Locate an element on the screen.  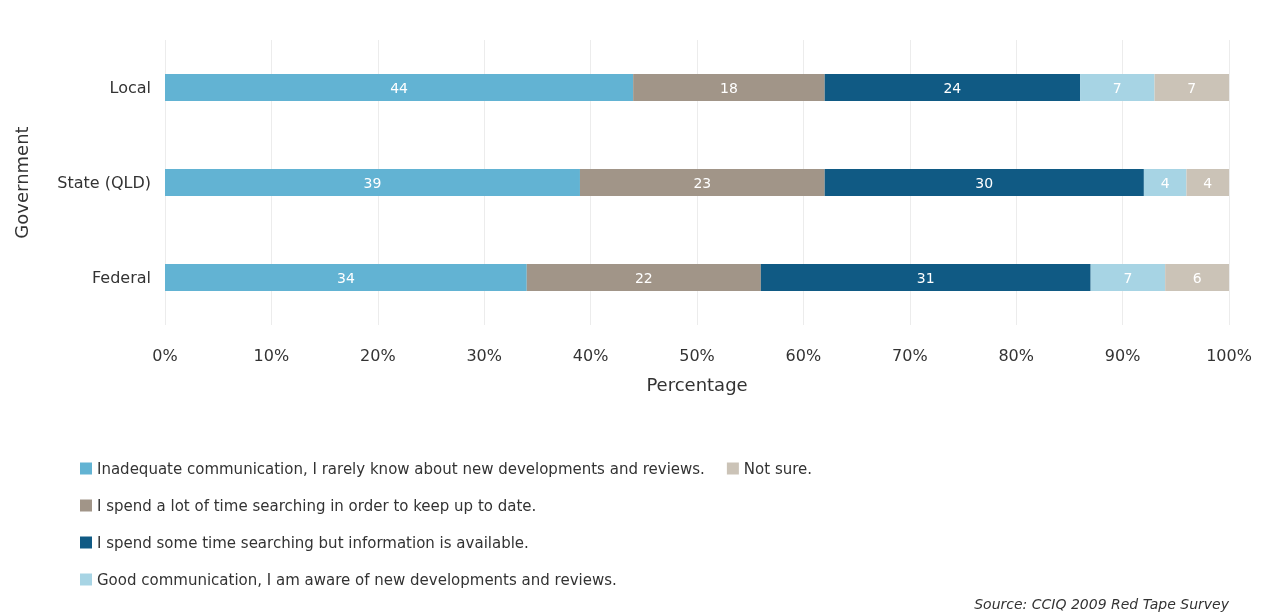
y-tick-label: State (QLD) is located at coordinates (104, 182).